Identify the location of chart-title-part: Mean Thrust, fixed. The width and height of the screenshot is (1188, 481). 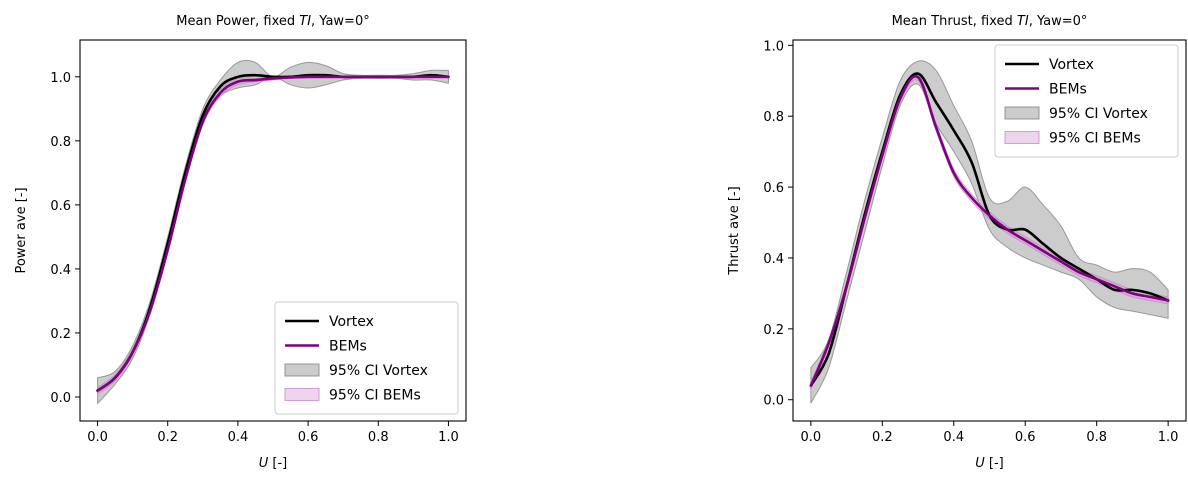
(954, 21).